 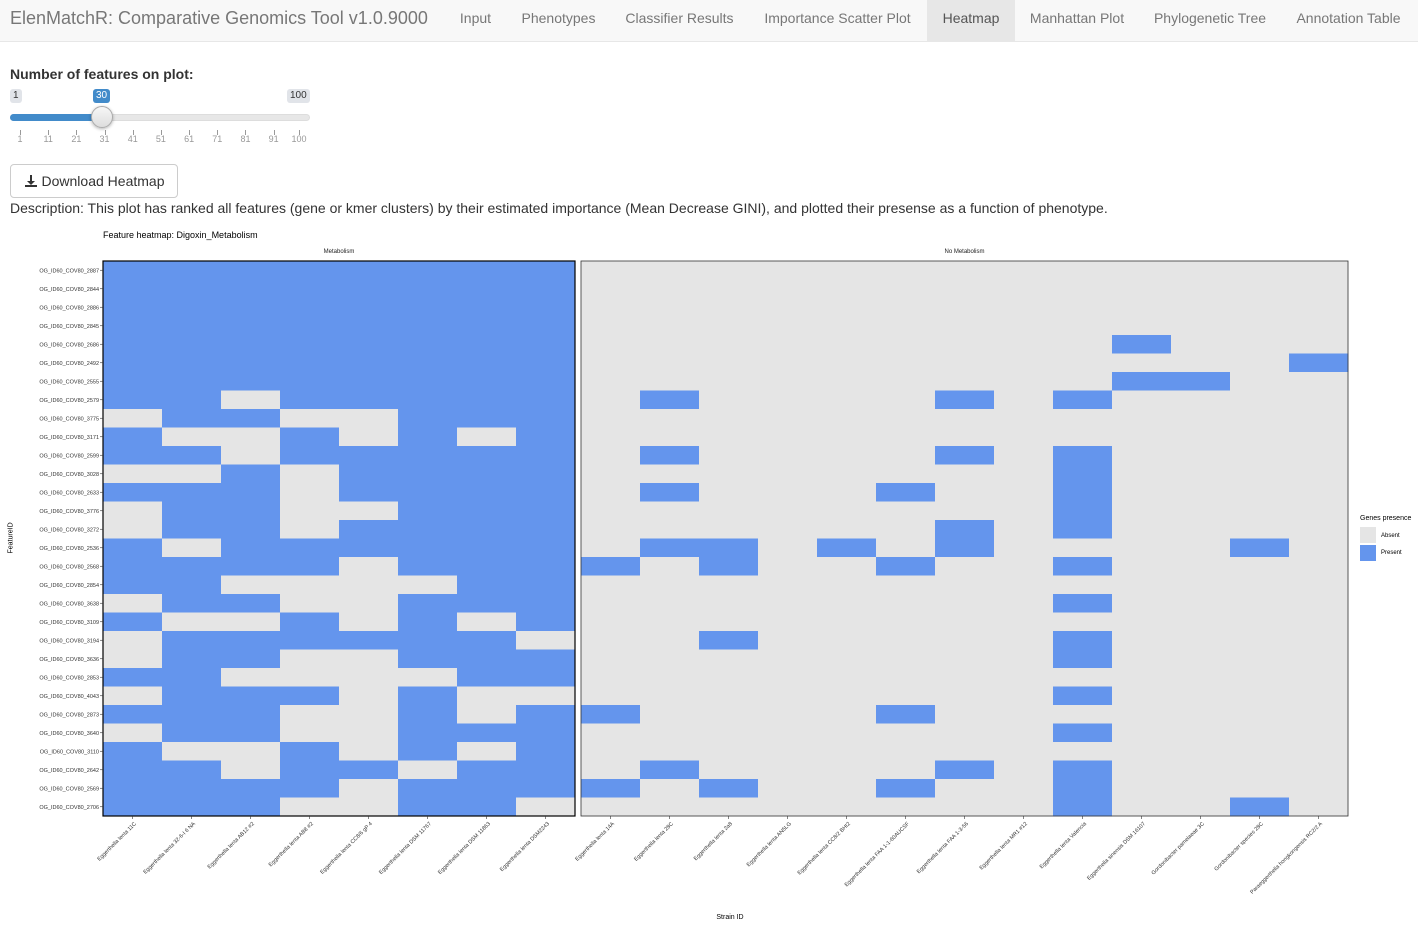 I want to click on download-heatmap-button: Download Heatmap, so click(x=94, y=181).